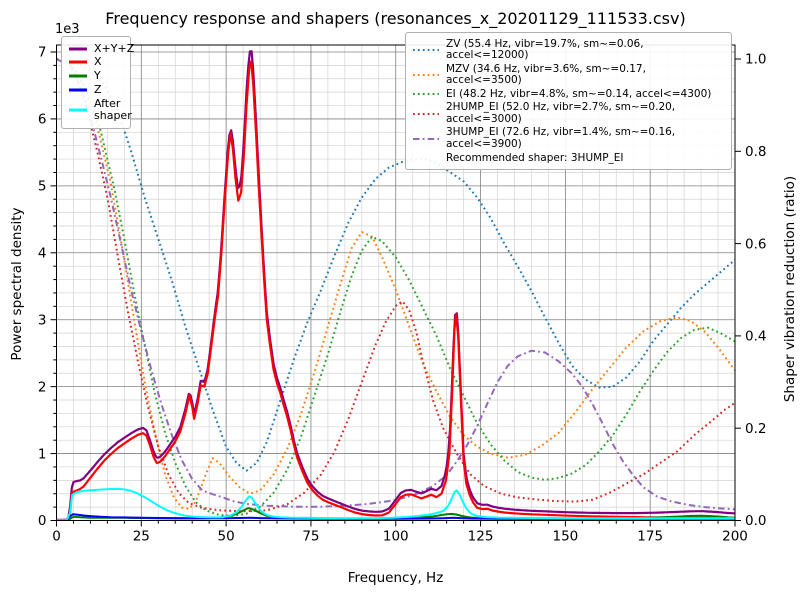 This screenshot has width=800, height=600. I want to click on legend-item-label: X, so click(98, 62).